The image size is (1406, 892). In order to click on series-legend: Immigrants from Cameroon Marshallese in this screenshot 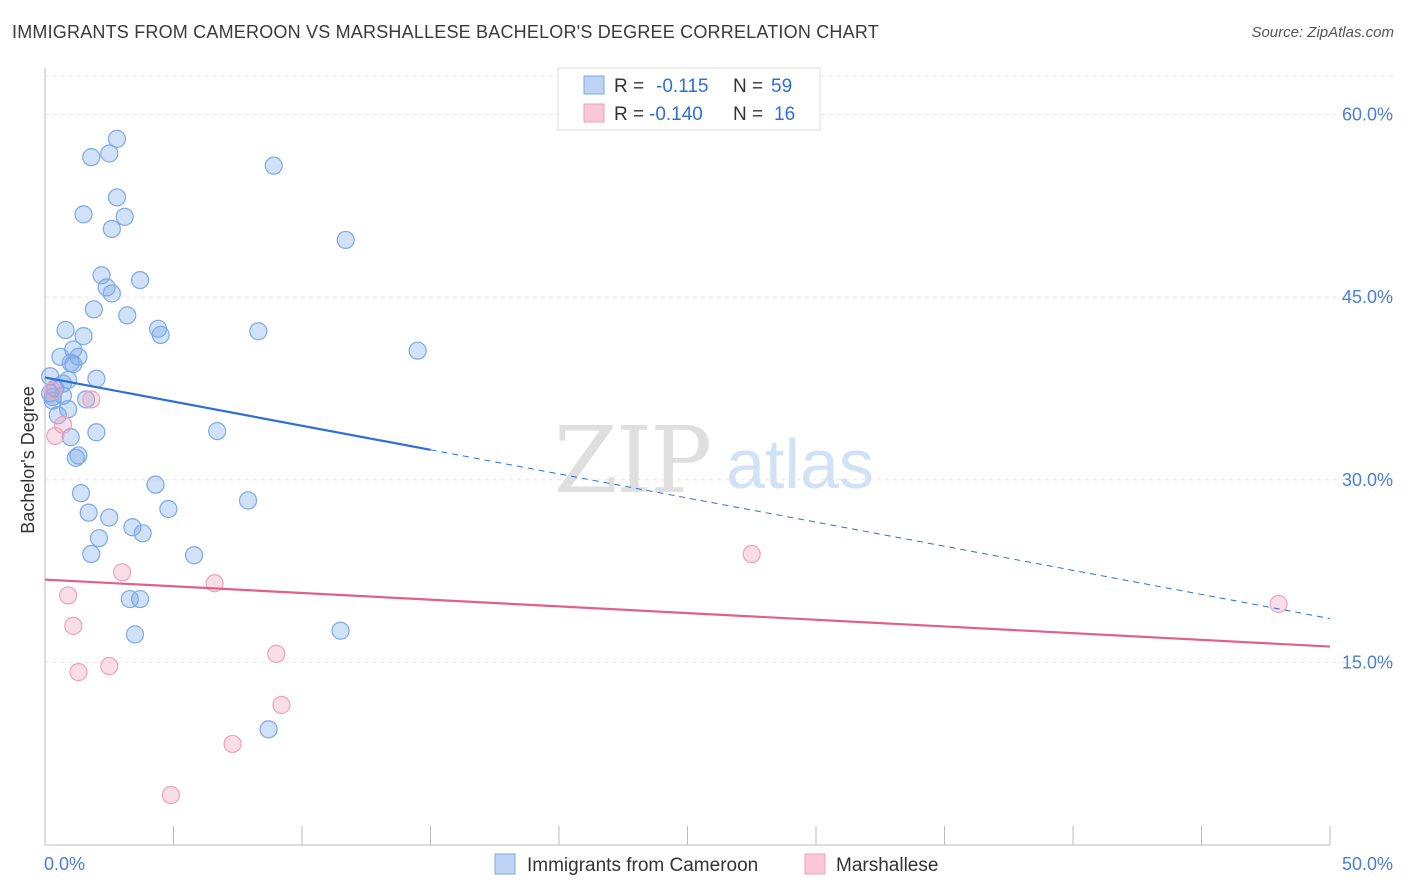, I will do `click(716, 864)`.